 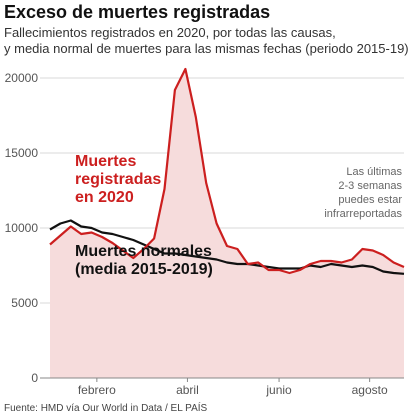 What do you see at coordinates (104, 197) in the screenshot?
I see `registered-series-label: en 2020` at bounding box center [104, 197].